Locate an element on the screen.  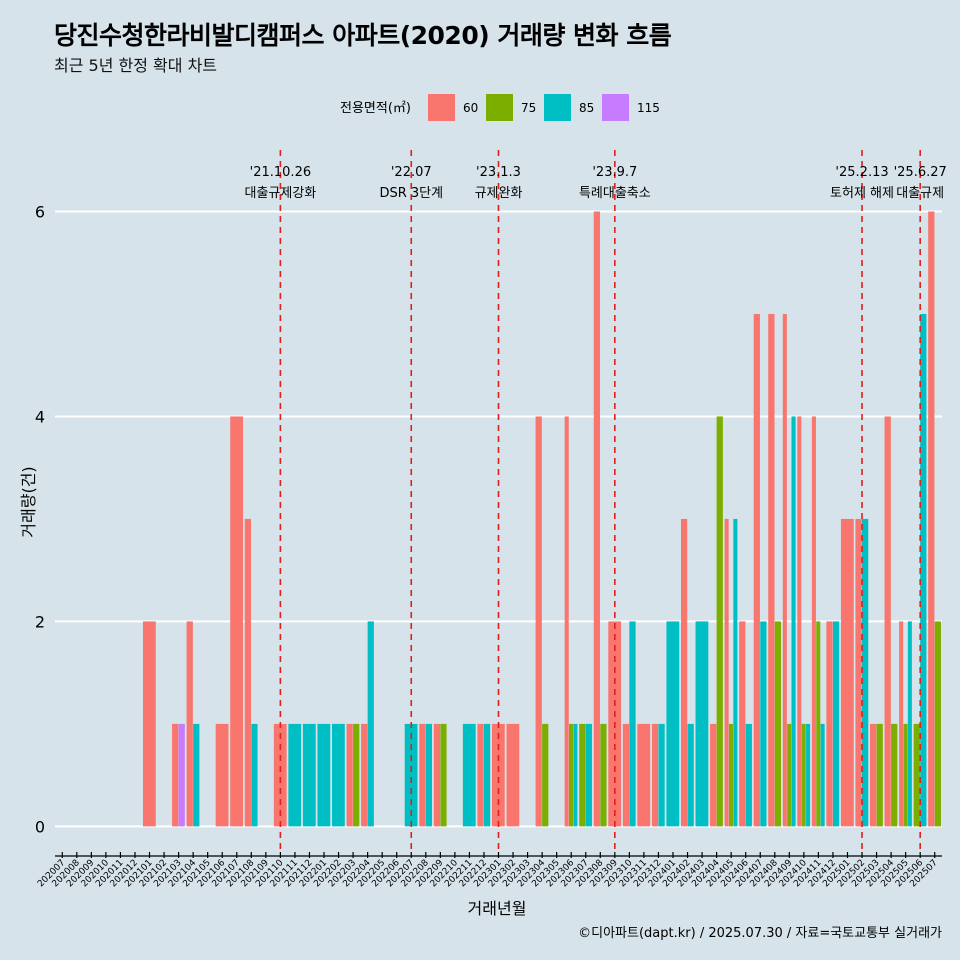
event-label: 대출규제강화 is located at coordinates (281, 193).